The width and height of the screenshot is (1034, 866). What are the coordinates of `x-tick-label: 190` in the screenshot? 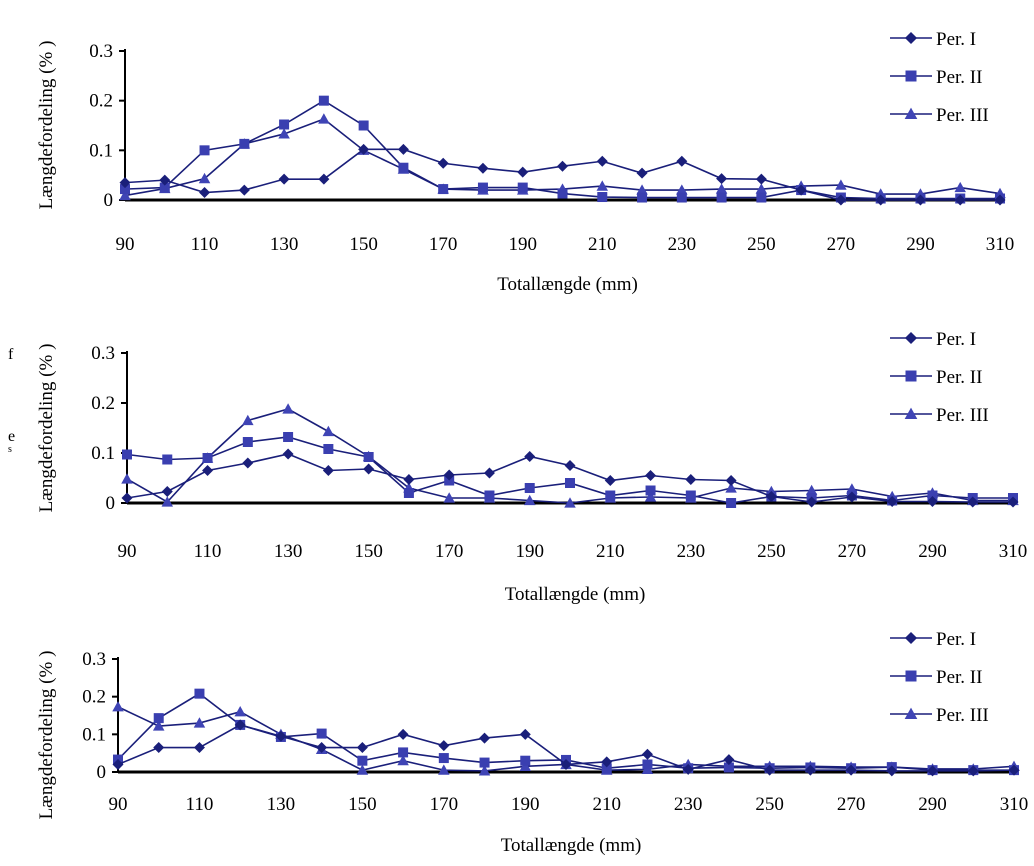 It's located at (525, 804).